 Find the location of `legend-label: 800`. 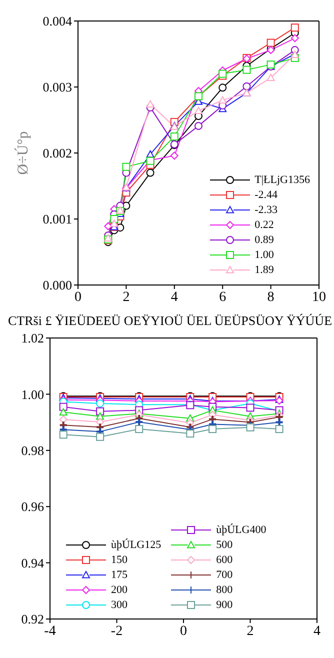

legend-label: 800 is located at coordinates (224, 590).